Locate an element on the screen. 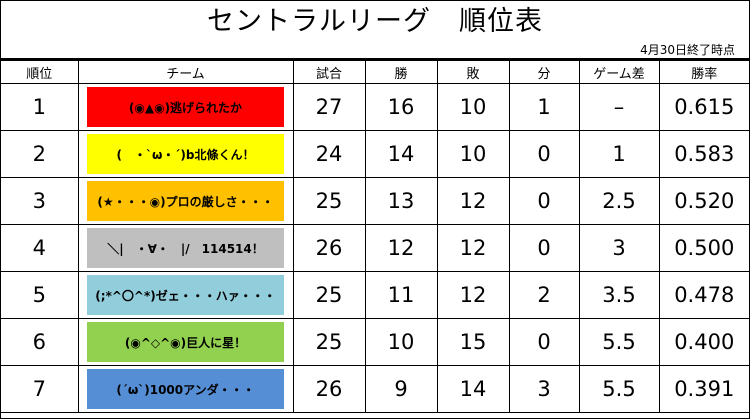  team-cell: ( ・`ω・´)b北條くん！ is located at coordinates (185, 154).